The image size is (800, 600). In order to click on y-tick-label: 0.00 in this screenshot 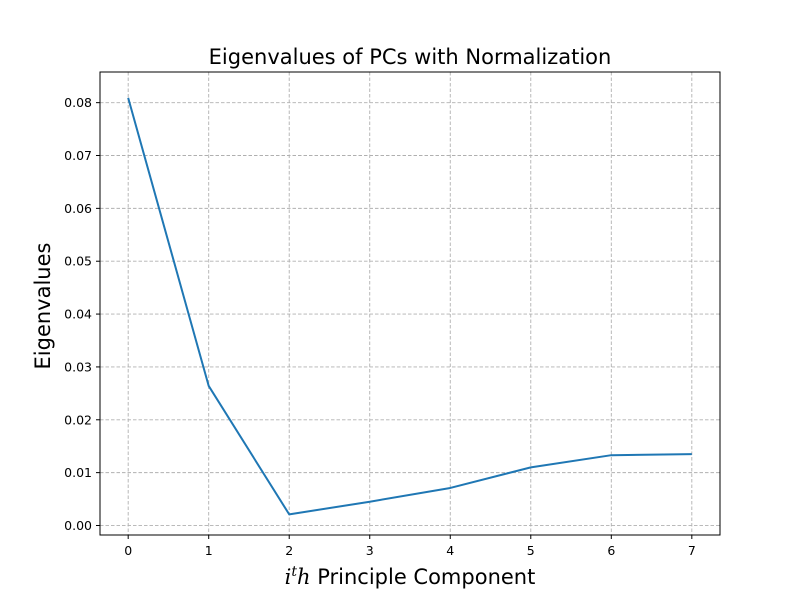, I will do `click(78, 525)`.